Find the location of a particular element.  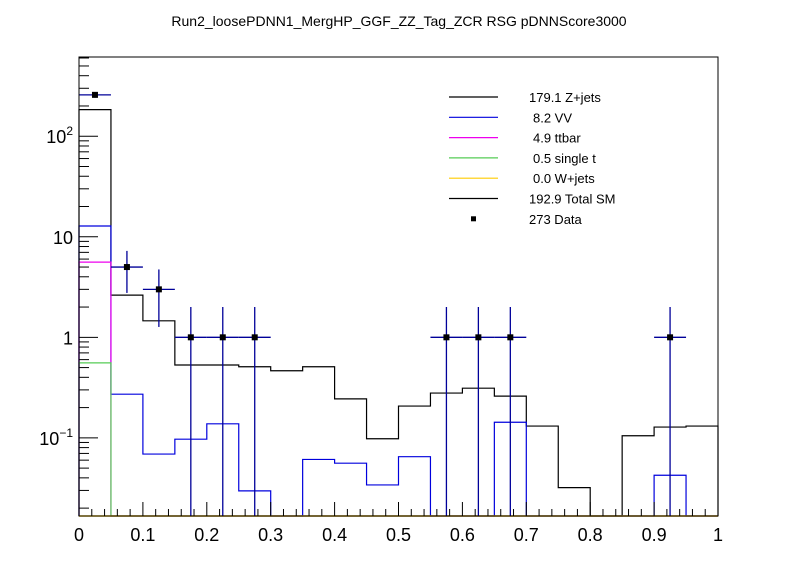

x-tick-label: 0.9 is located at coordinates (654, 535).